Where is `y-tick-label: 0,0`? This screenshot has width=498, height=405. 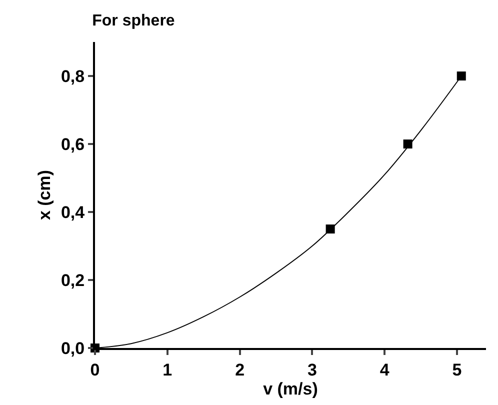 y-tick-label: 0,0 is located at coordinates (72, 348).